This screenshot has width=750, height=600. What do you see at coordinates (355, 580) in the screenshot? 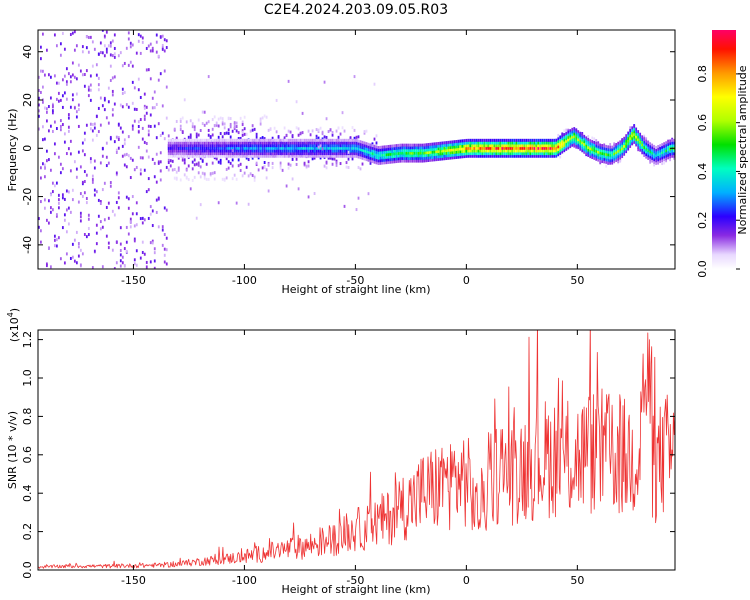
I see `snr-x-tick-label: -50` at bounding box center [355, 580].